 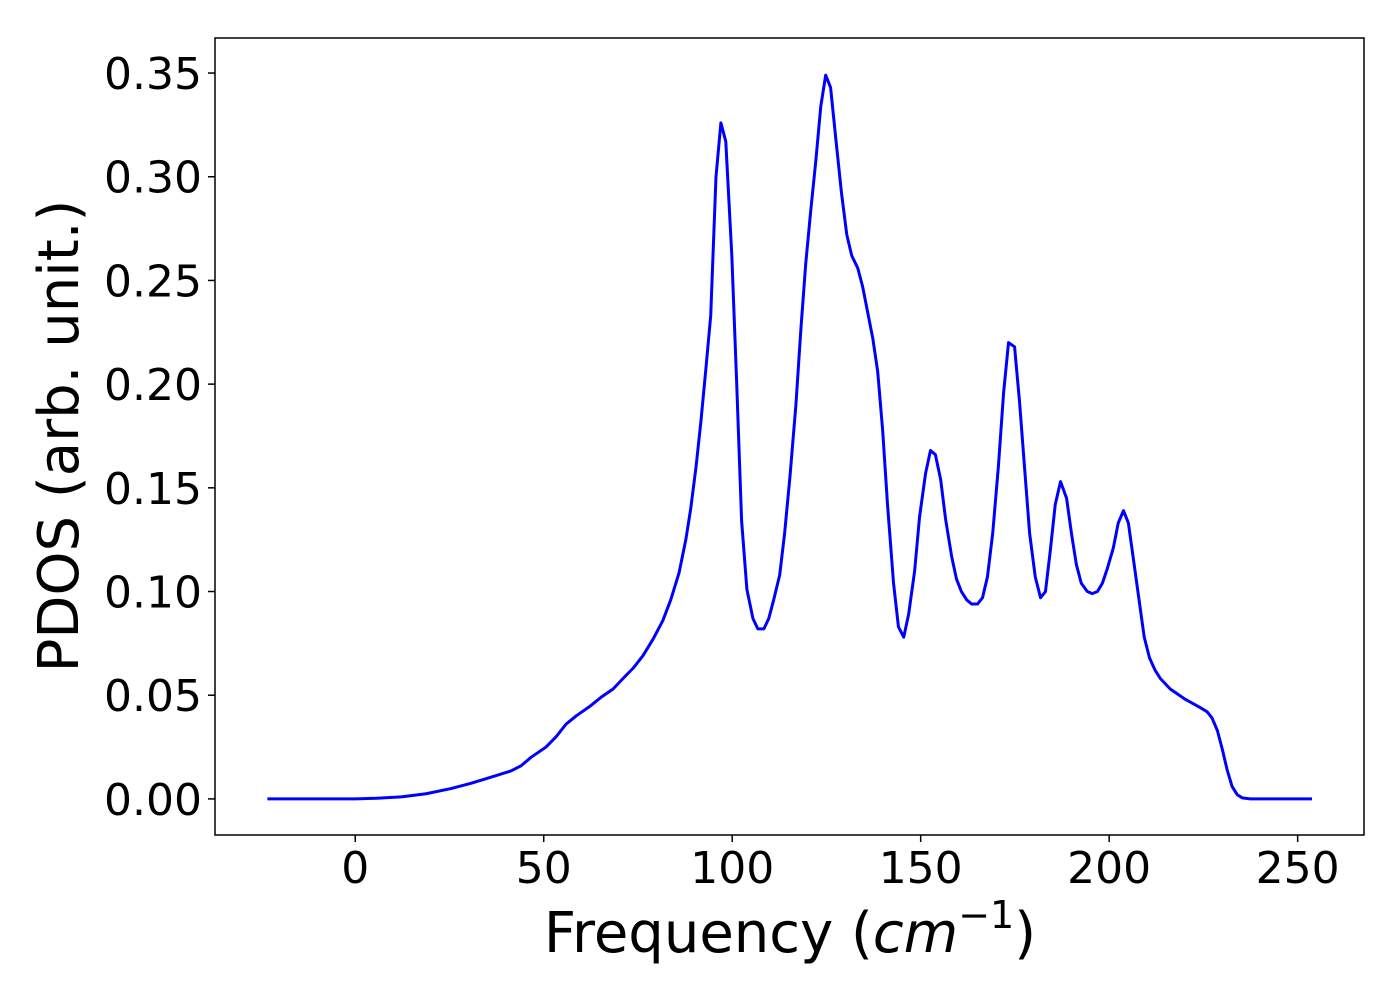 I want to click on y-tick-label: 0.10, so click(x=153, y=593).